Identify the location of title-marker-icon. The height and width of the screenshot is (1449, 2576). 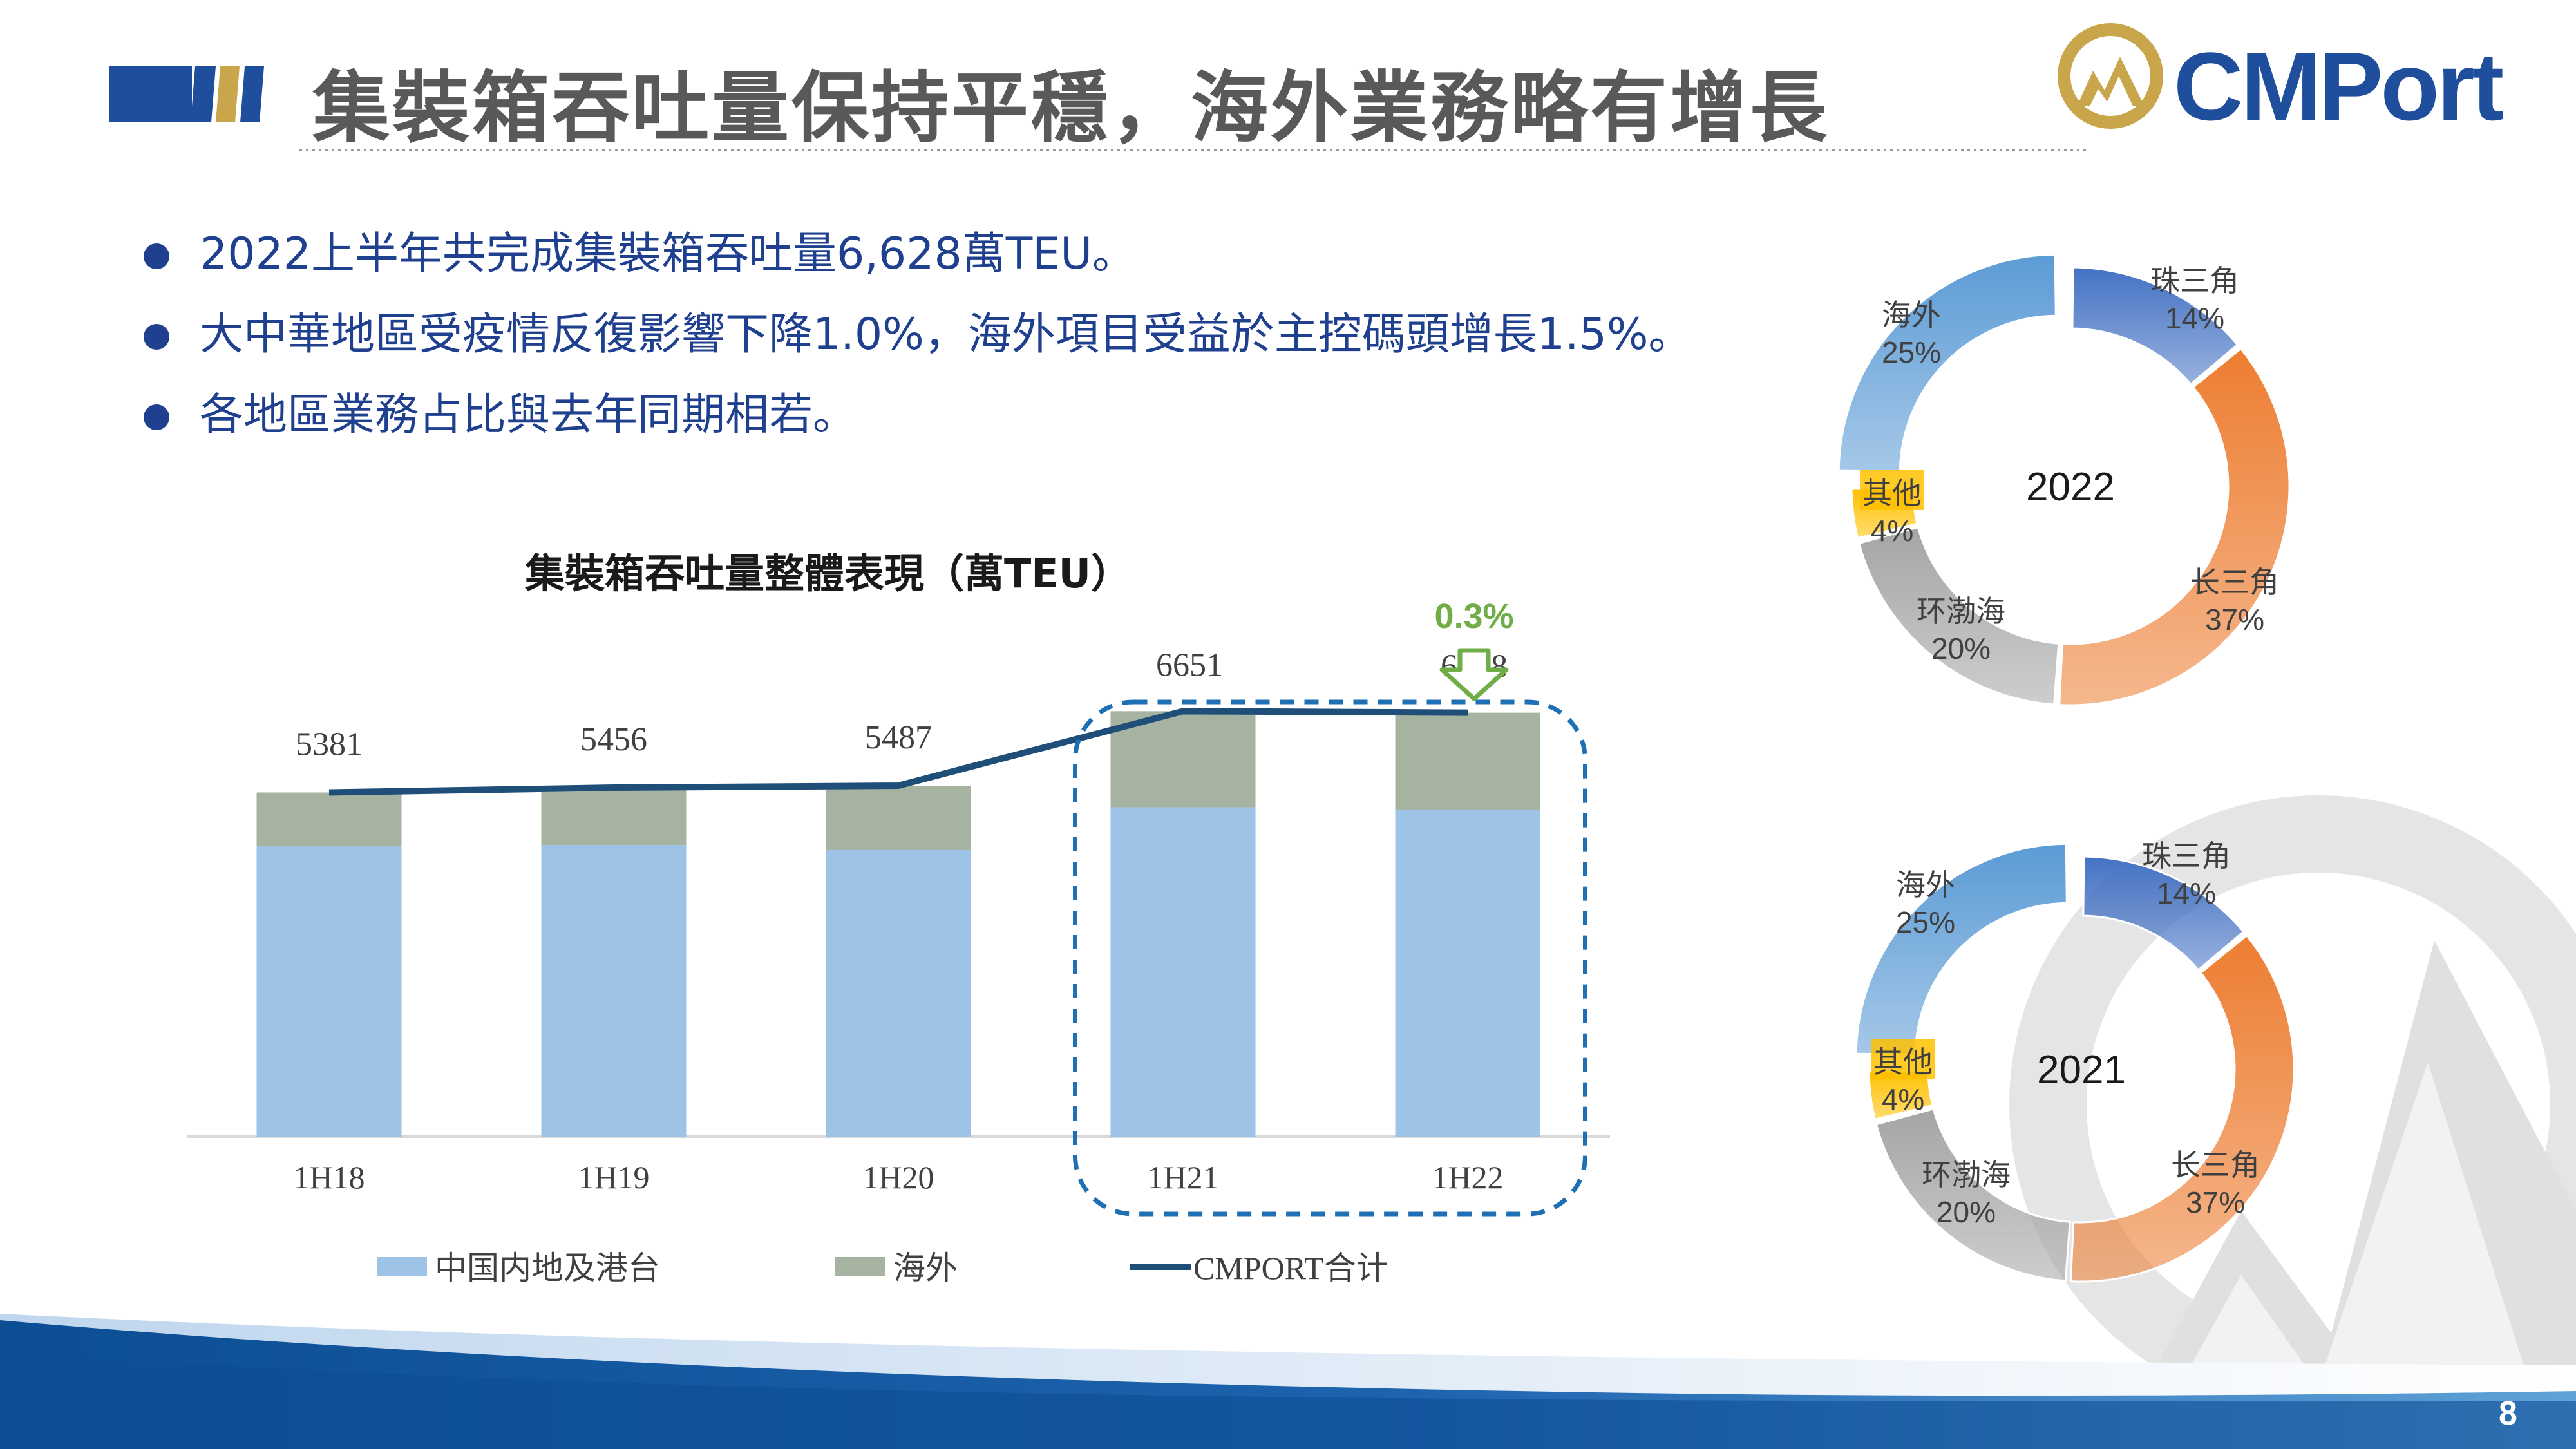
(186, 94).